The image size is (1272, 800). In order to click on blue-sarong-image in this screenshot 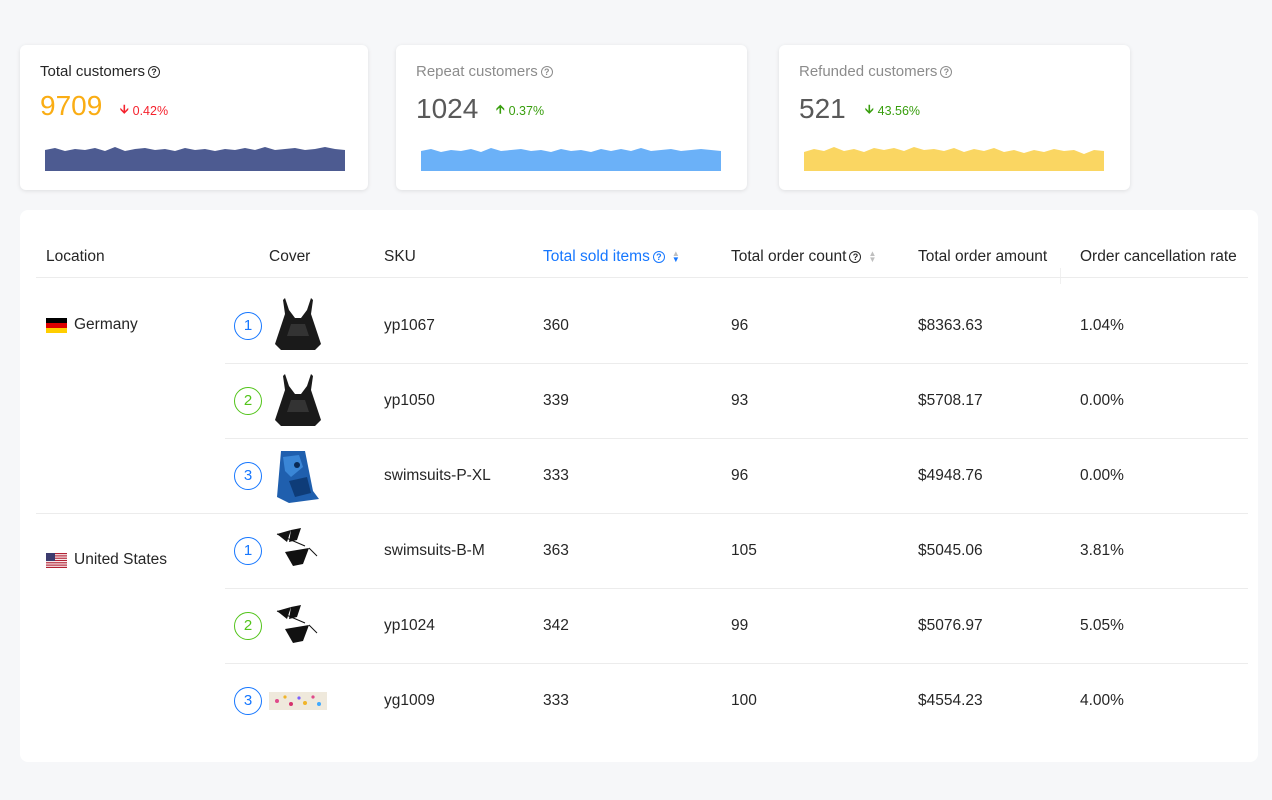, I will do `click(298, 476)`.